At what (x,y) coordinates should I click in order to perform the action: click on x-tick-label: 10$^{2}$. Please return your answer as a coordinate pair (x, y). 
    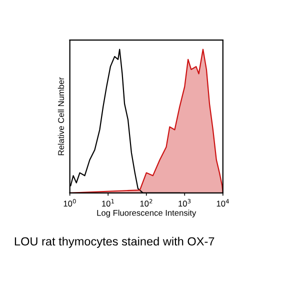
    Looking at the image, I should click on (146, 202).